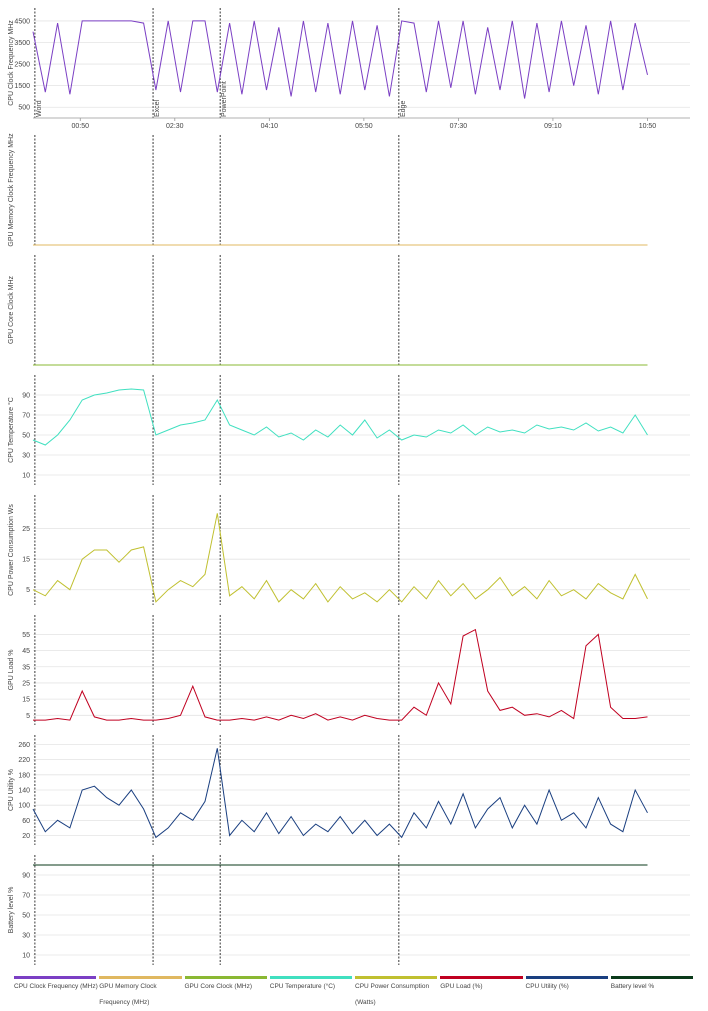 This screenshot has width=708, height=1011. What do you see at coordinates (553, 126) in the screenshot?
I see `x-tick-label: 09:10` at bounding box center [553, 126].